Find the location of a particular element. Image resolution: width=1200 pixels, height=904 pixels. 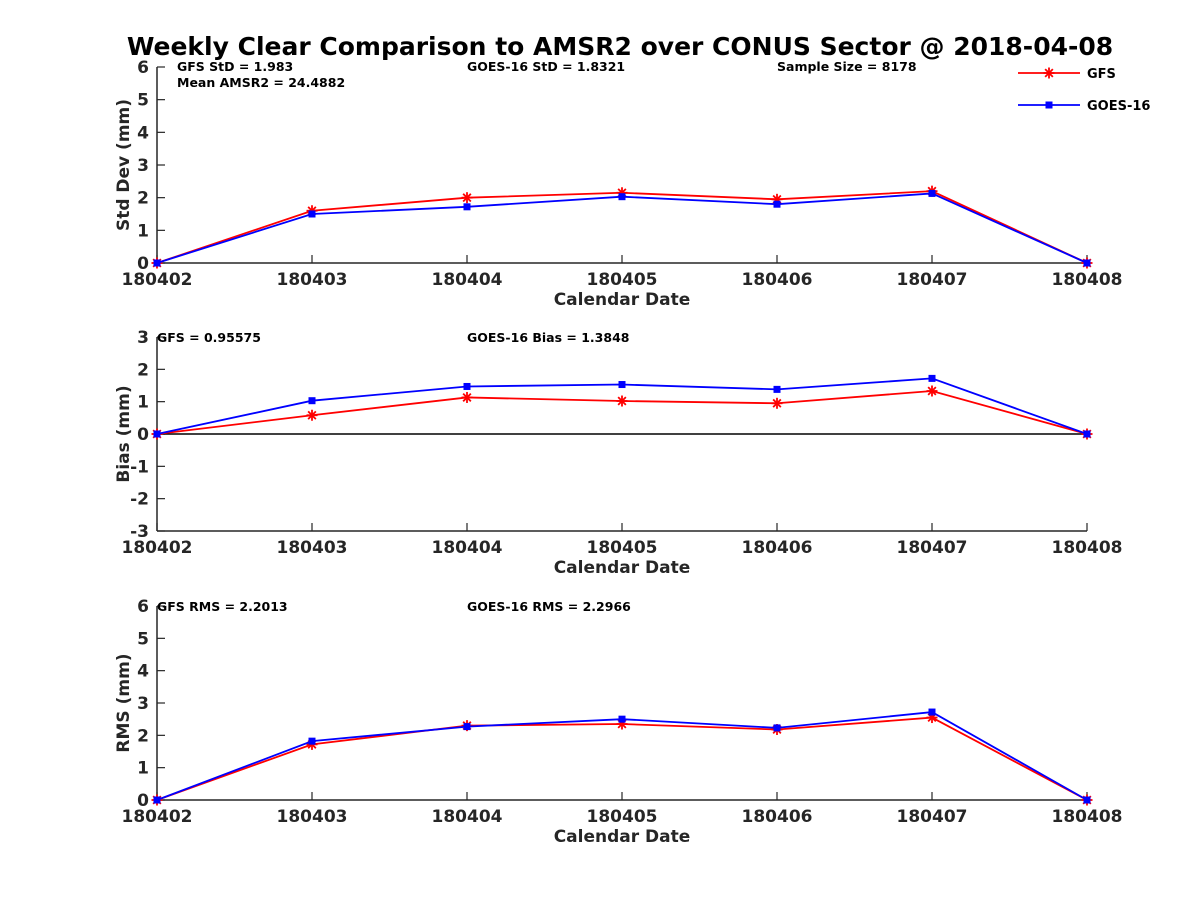

y-tick-label: -2 is located at coordinates (139, 500).